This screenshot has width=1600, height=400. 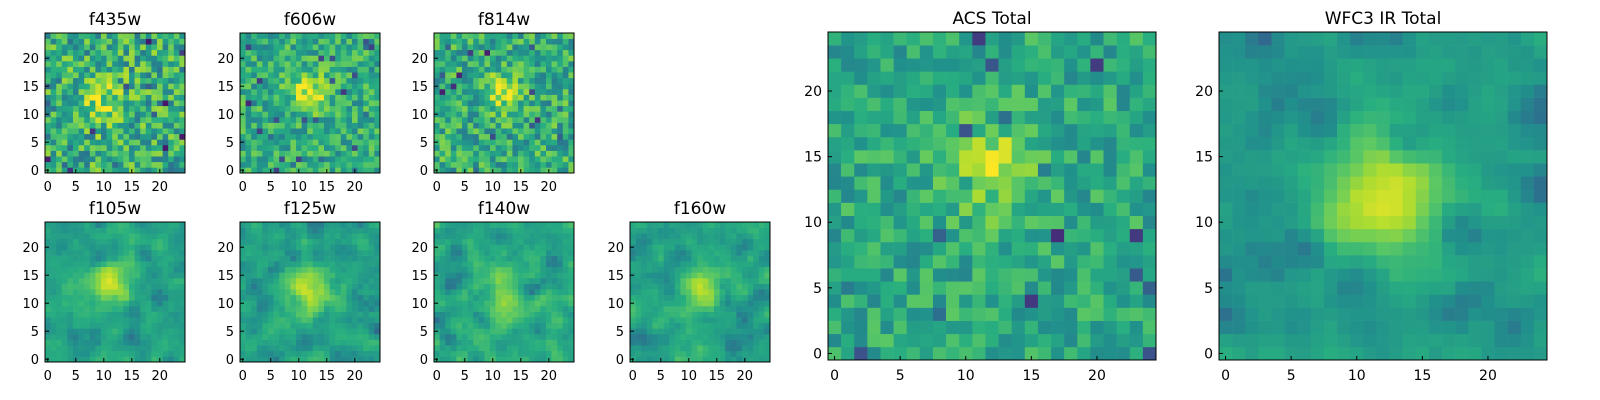 What do you see at coordinates (419, 59) in the screenshot?
I see `y-tick-label: 20` at bounding box center [419, 59].